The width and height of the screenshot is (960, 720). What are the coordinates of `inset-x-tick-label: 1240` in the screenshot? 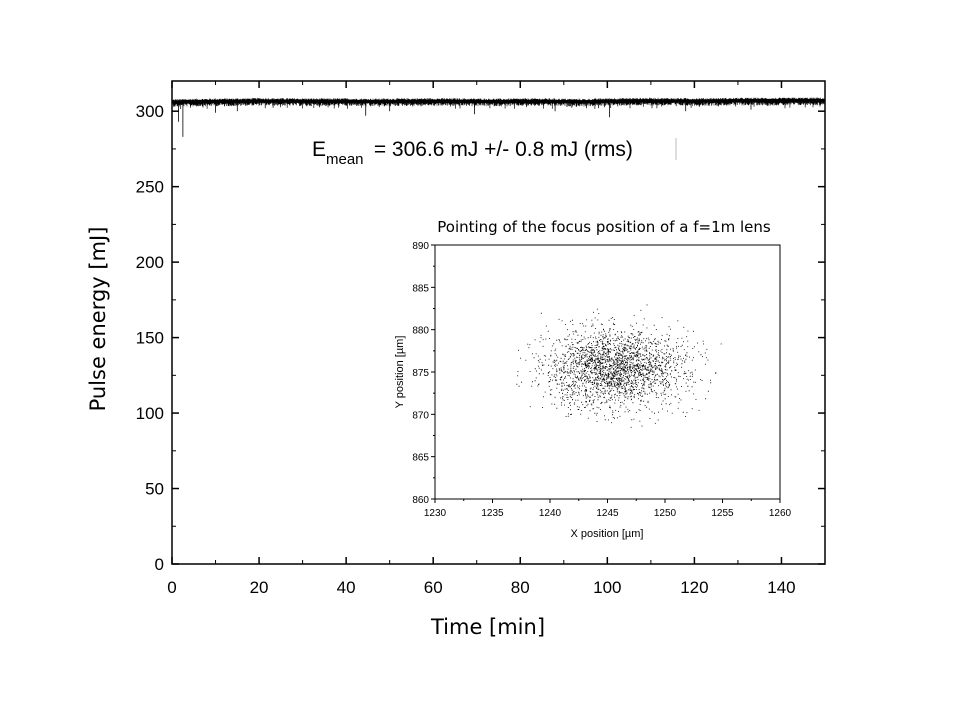 It's located at (550, 513).